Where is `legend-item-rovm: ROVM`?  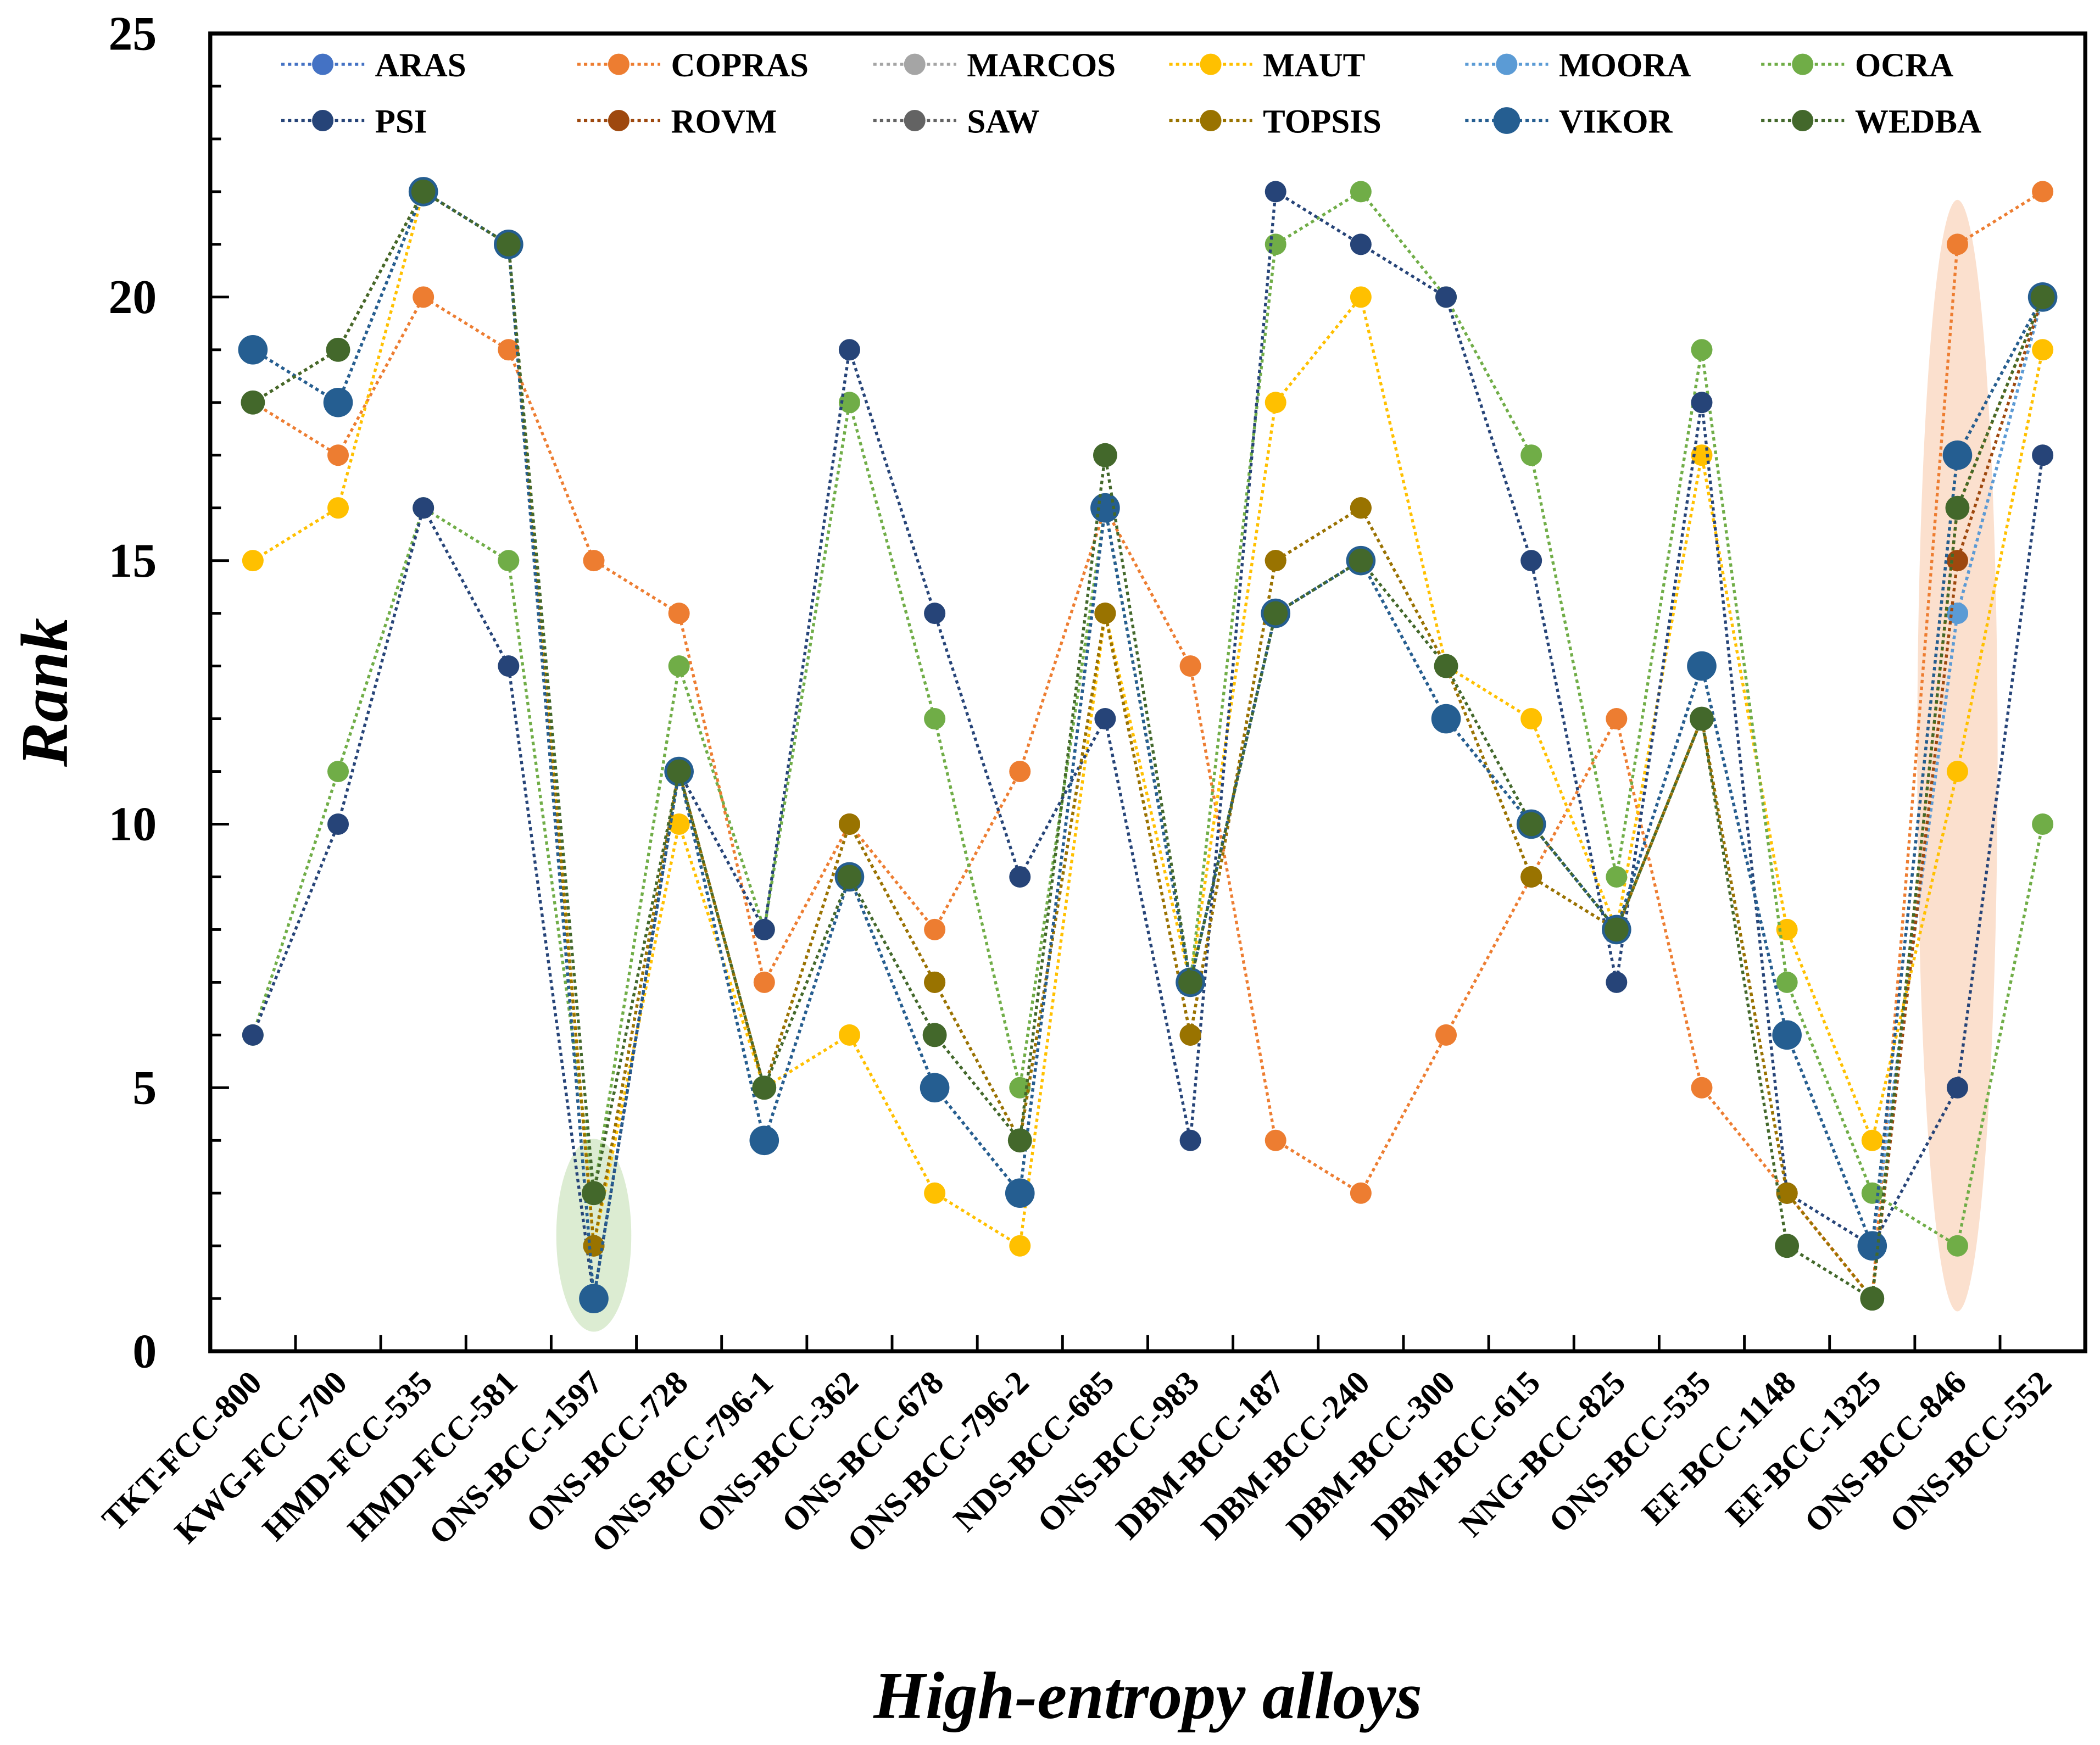
legend-item-rovm: ROVM is located at coordinates (677, 122).